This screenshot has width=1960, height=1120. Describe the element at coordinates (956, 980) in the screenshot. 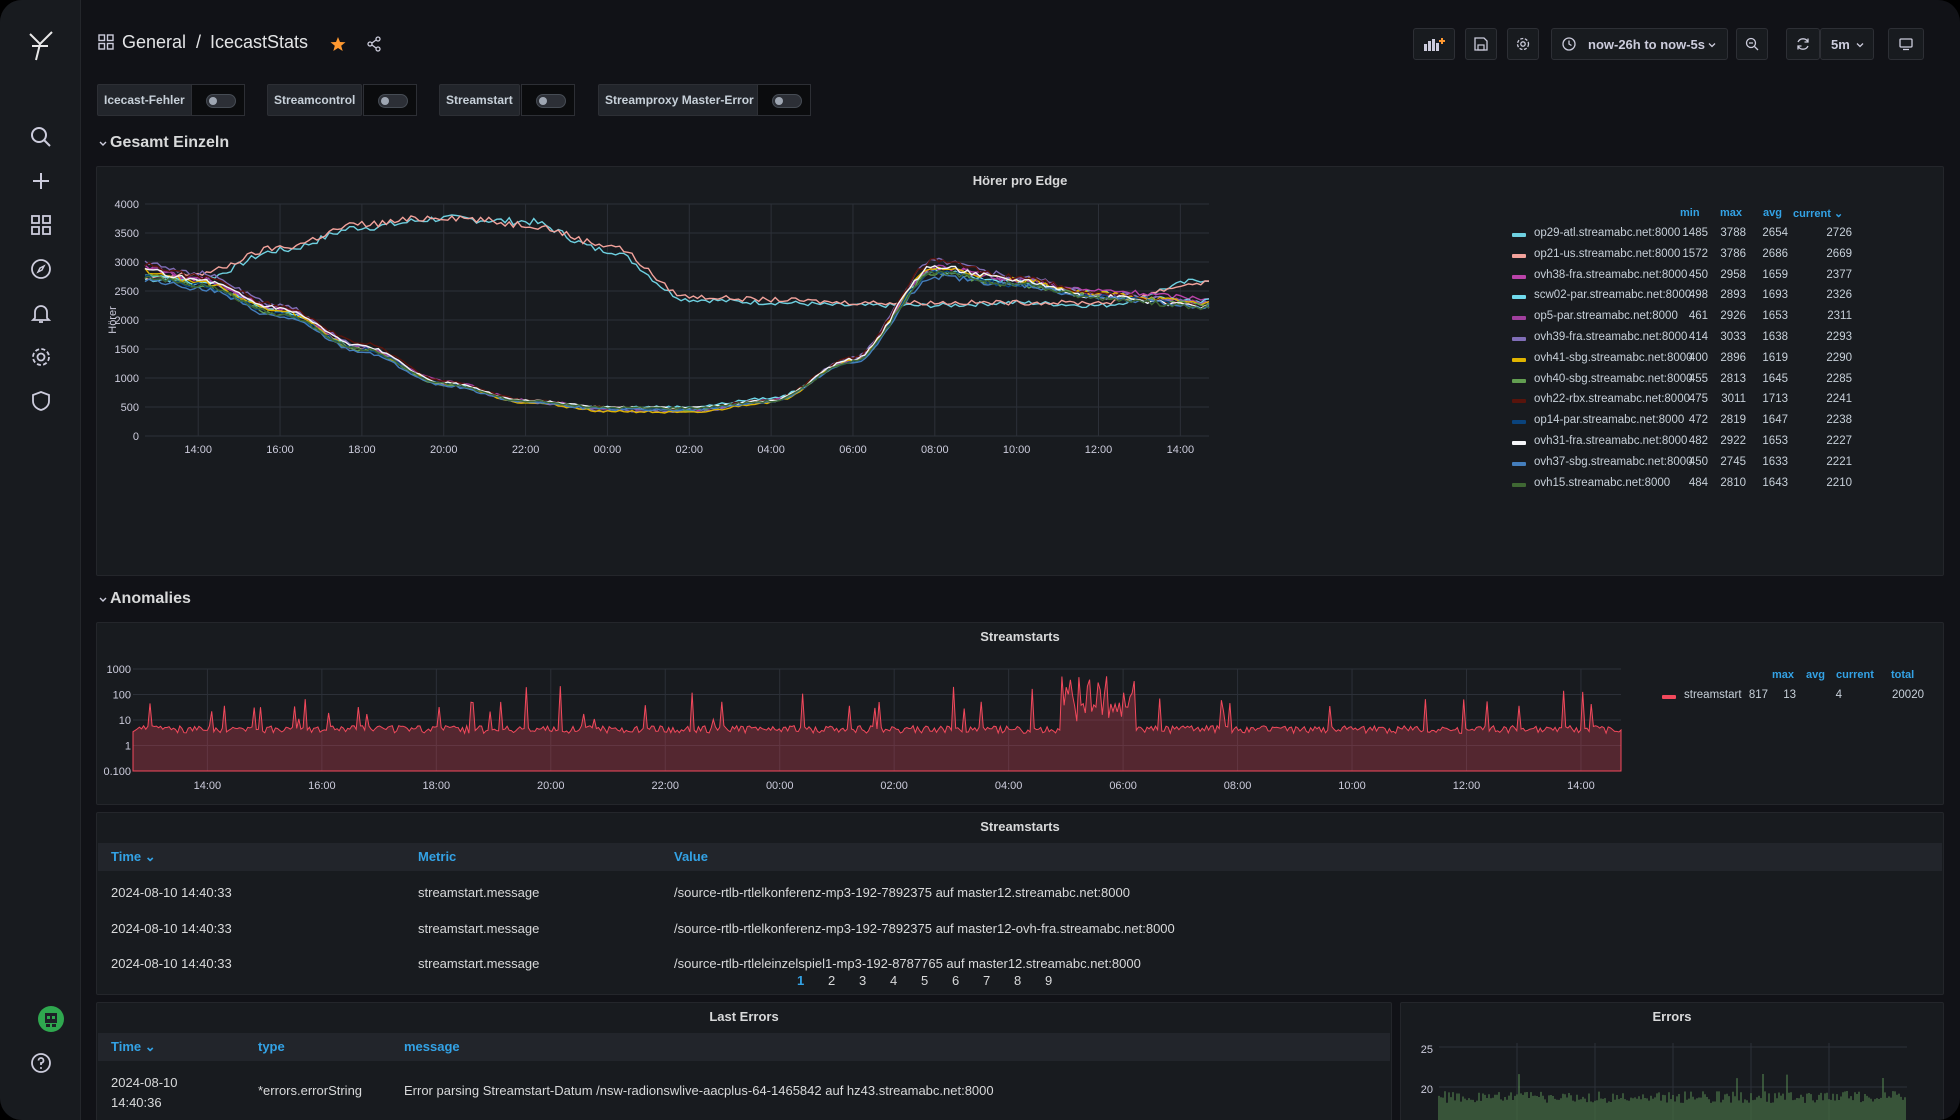

I see `page-link-6: 6` at that location.